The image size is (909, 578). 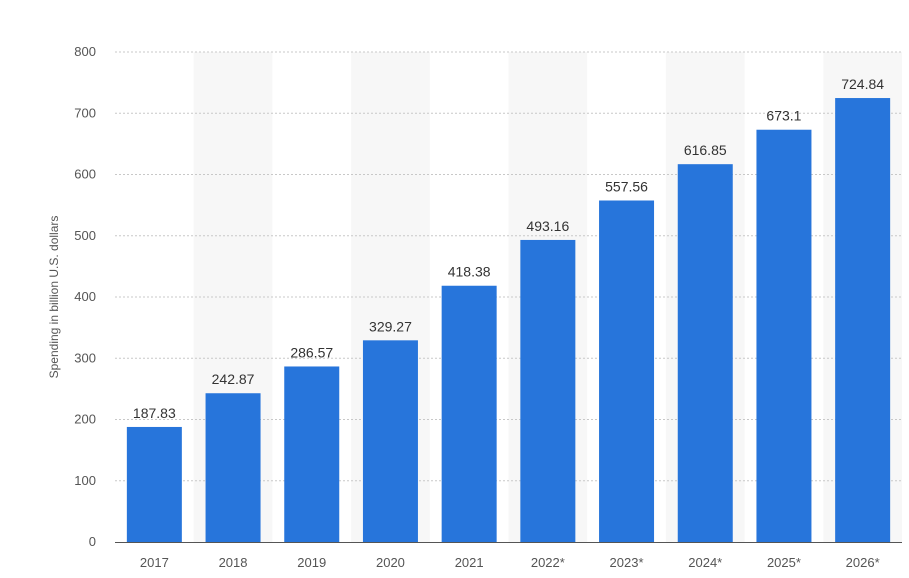 What do you see at coordinates (311, 562) in the screenshot?
I see `x-tick-label: 2019` at bounding box center [311, 562].